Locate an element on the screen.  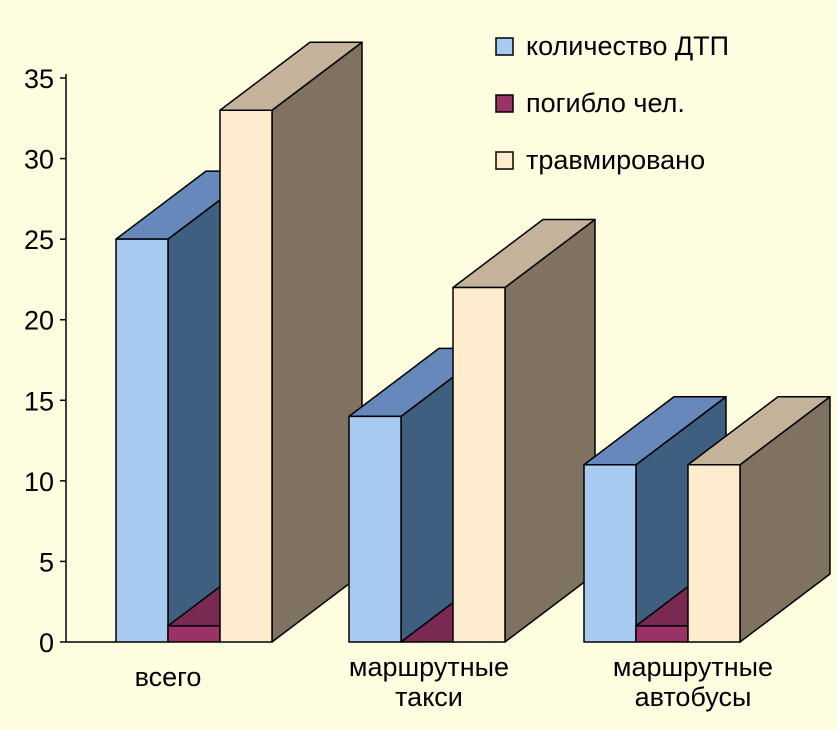
y-tick-label: 15 is located at coordinates (39, 401).